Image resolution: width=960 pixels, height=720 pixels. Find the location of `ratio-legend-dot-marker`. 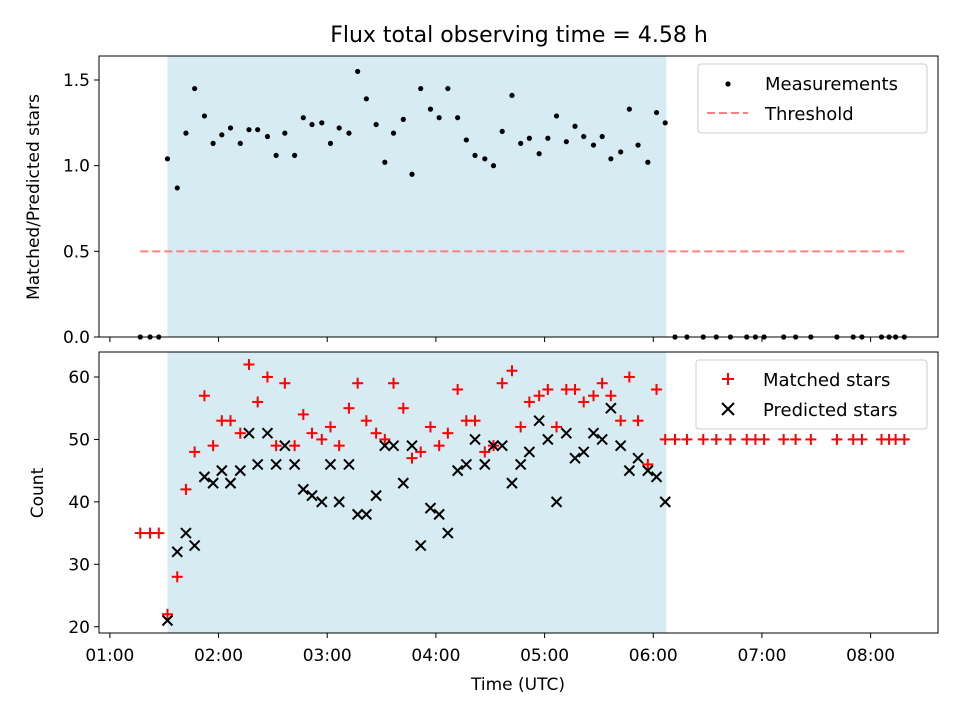

ratio-legend-dot-marker is located at coordinates (728, 84).